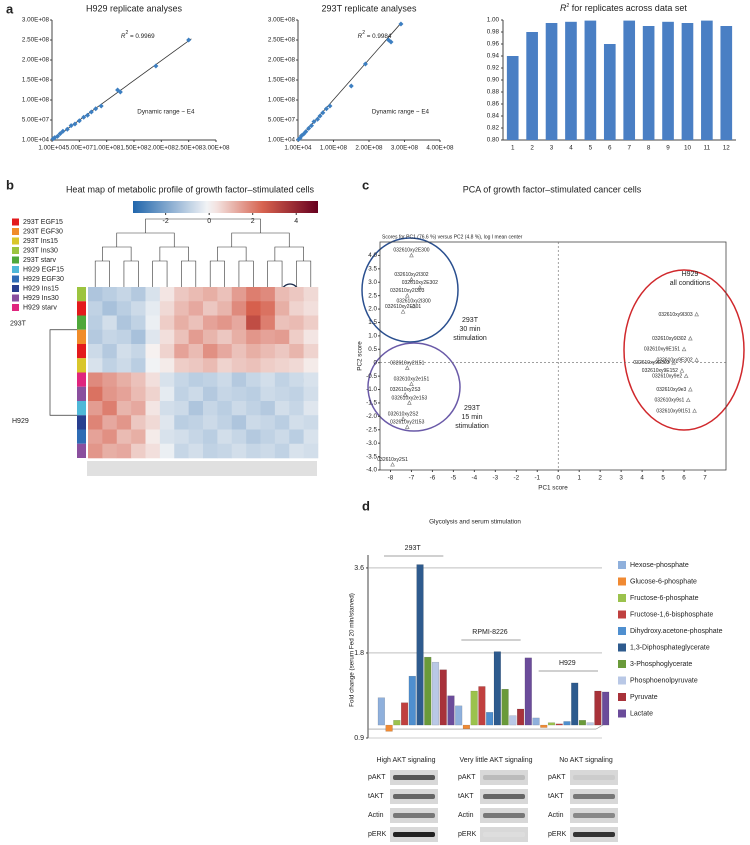 Image resolution: width=750 pixels, height=845 pixels. I want to click on annotation: 30 min, so click(469, 329).